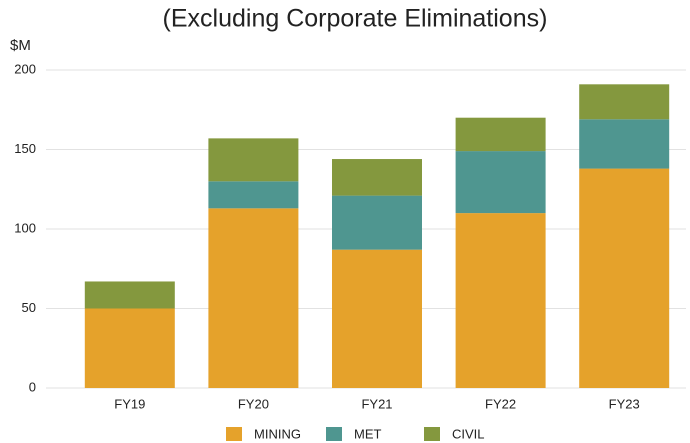 Image resolution: width=690 pixels, height=443 pixels. Describe the element at coordinates (368, 433) in the screenshot. I see `legend-label: MET` at that location.